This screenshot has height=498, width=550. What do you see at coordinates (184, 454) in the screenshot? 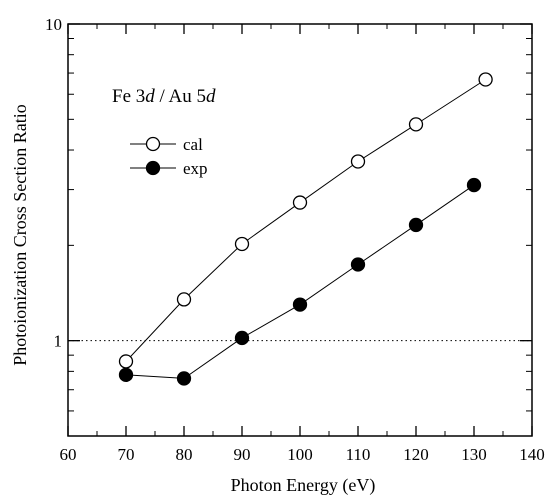
I see `x-tick-label: 80` at bounding box center [184, 454].